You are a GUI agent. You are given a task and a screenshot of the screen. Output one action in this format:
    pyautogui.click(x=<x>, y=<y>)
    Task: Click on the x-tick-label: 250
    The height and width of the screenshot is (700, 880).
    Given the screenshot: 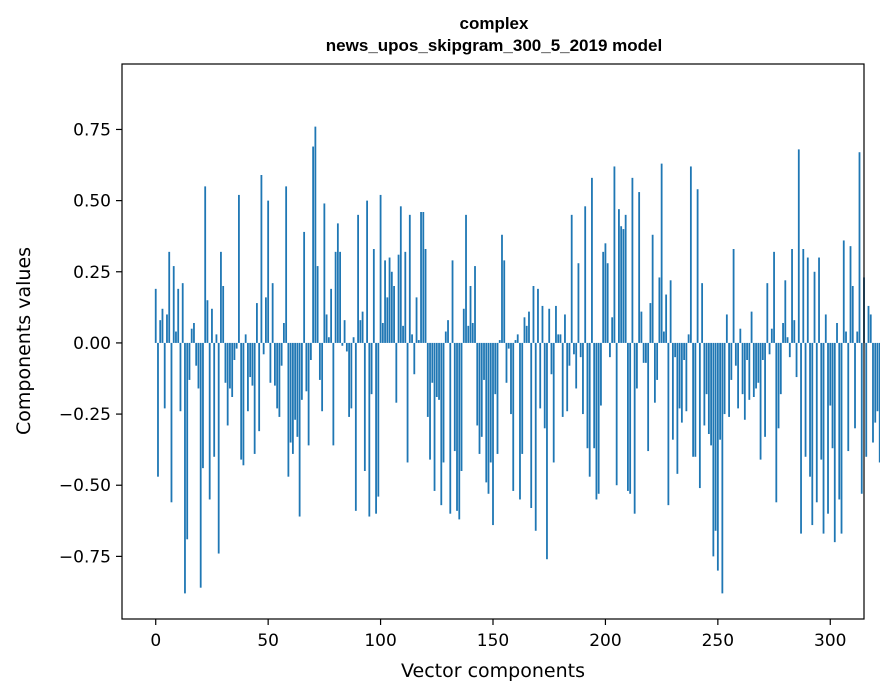 What is the action you would take?
    pyautogui.click(x=718, y=641)
    